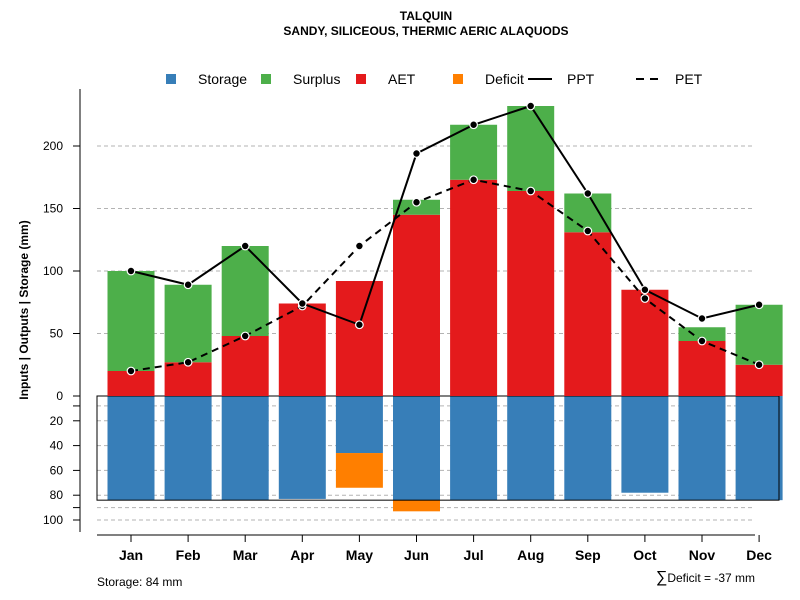 Image resolution: width=800 pixels, height=600 pixels. I want to click on surplus-legend-label: Surplus, so click(316, 79).